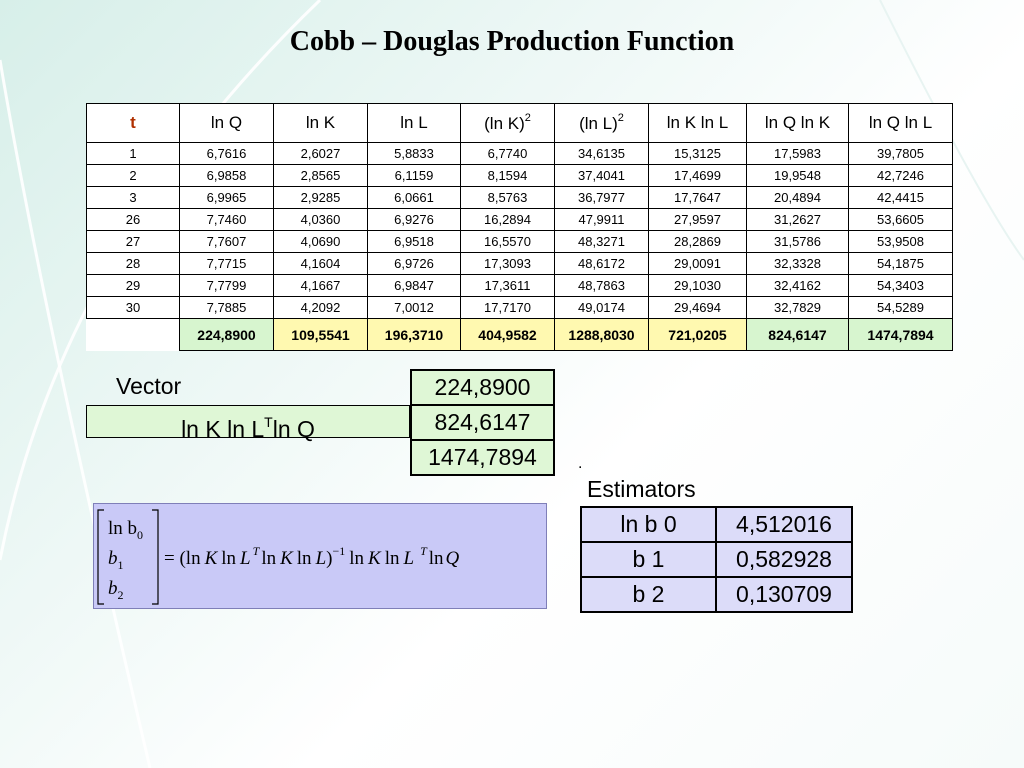  I want to click on table-cell: 6,0661, so click(414, 197).